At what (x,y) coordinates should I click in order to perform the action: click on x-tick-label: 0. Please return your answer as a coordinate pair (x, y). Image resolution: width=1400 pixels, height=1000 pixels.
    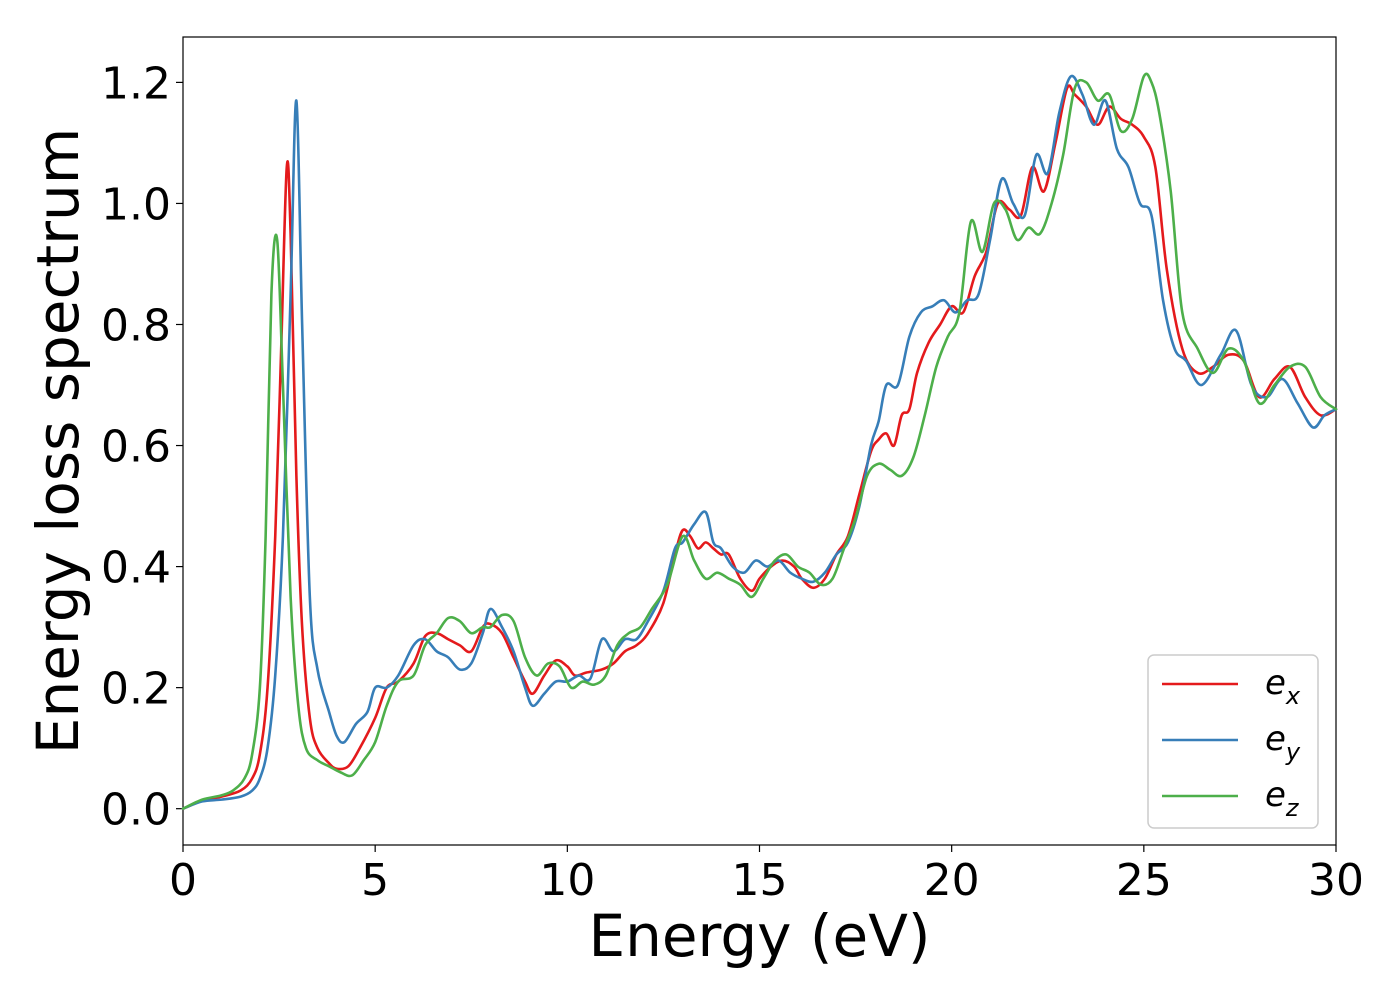
    Looking at the image, I should click on (183, 880).